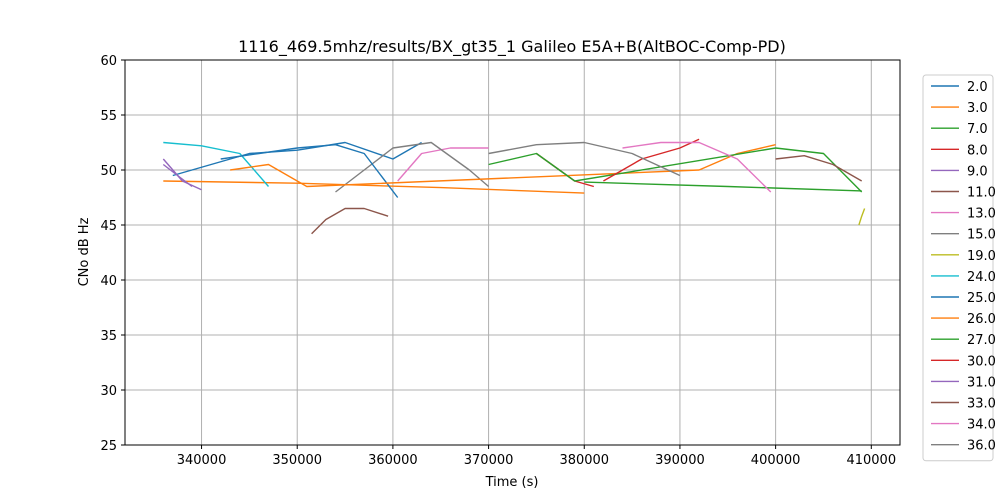 The width and height of the screenshot is (1000, 504). What do you see at coordinates (584, 159) in the screenshot?
I see `series-line-36.0` at bounding box center [584, 159].